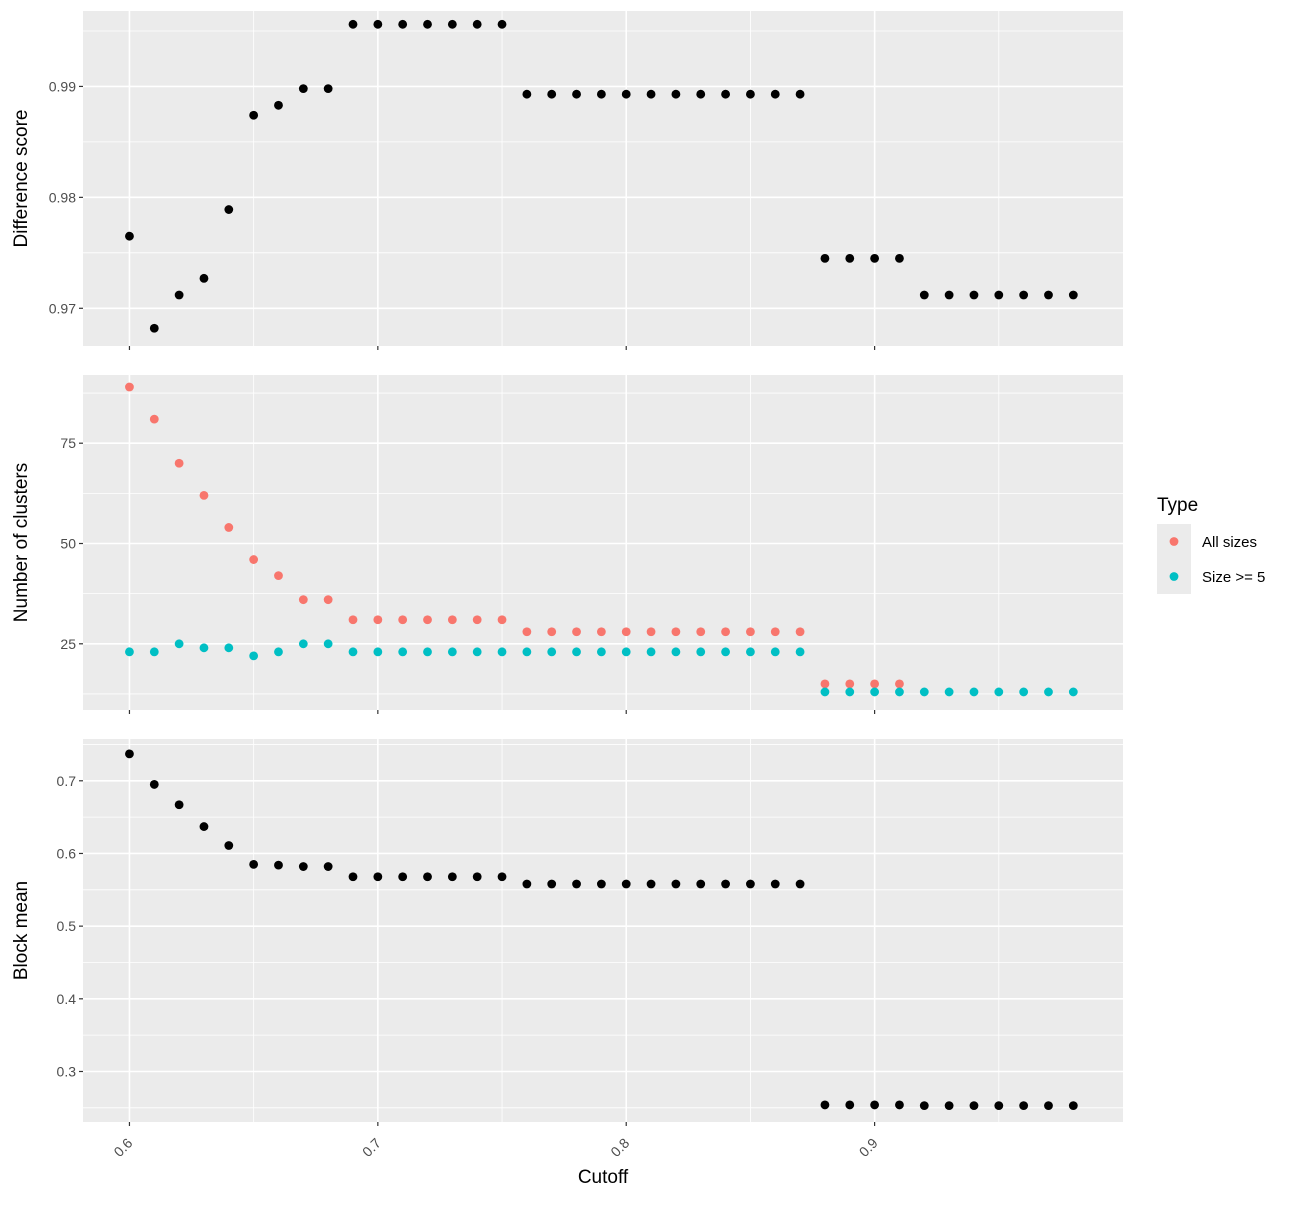 The width and height of the screenshot is (1300, 1205). I want to click on y-tick-label: 0.4, so click(67, 999).